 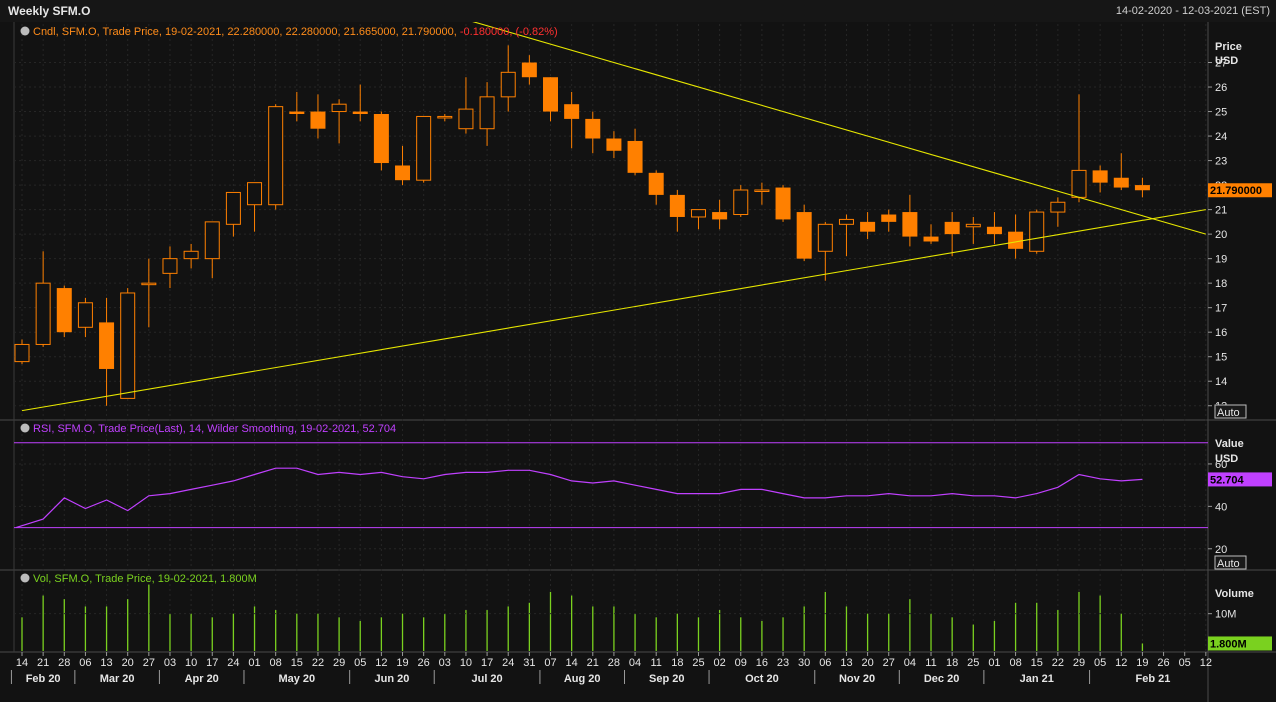 I want to click on price-tick-label: 17, so click(x=1221, y=309).